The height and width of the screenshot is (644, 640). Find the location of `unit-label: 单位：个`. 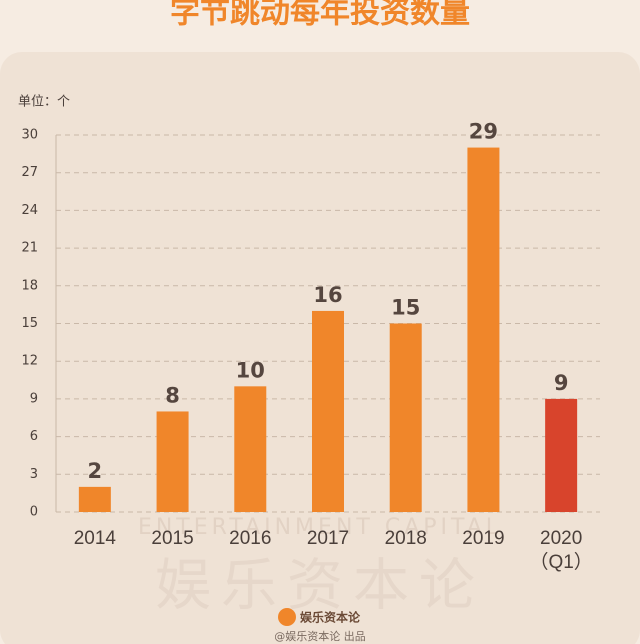

unit-label: 单位：个 is located at coordinates (44, 102).